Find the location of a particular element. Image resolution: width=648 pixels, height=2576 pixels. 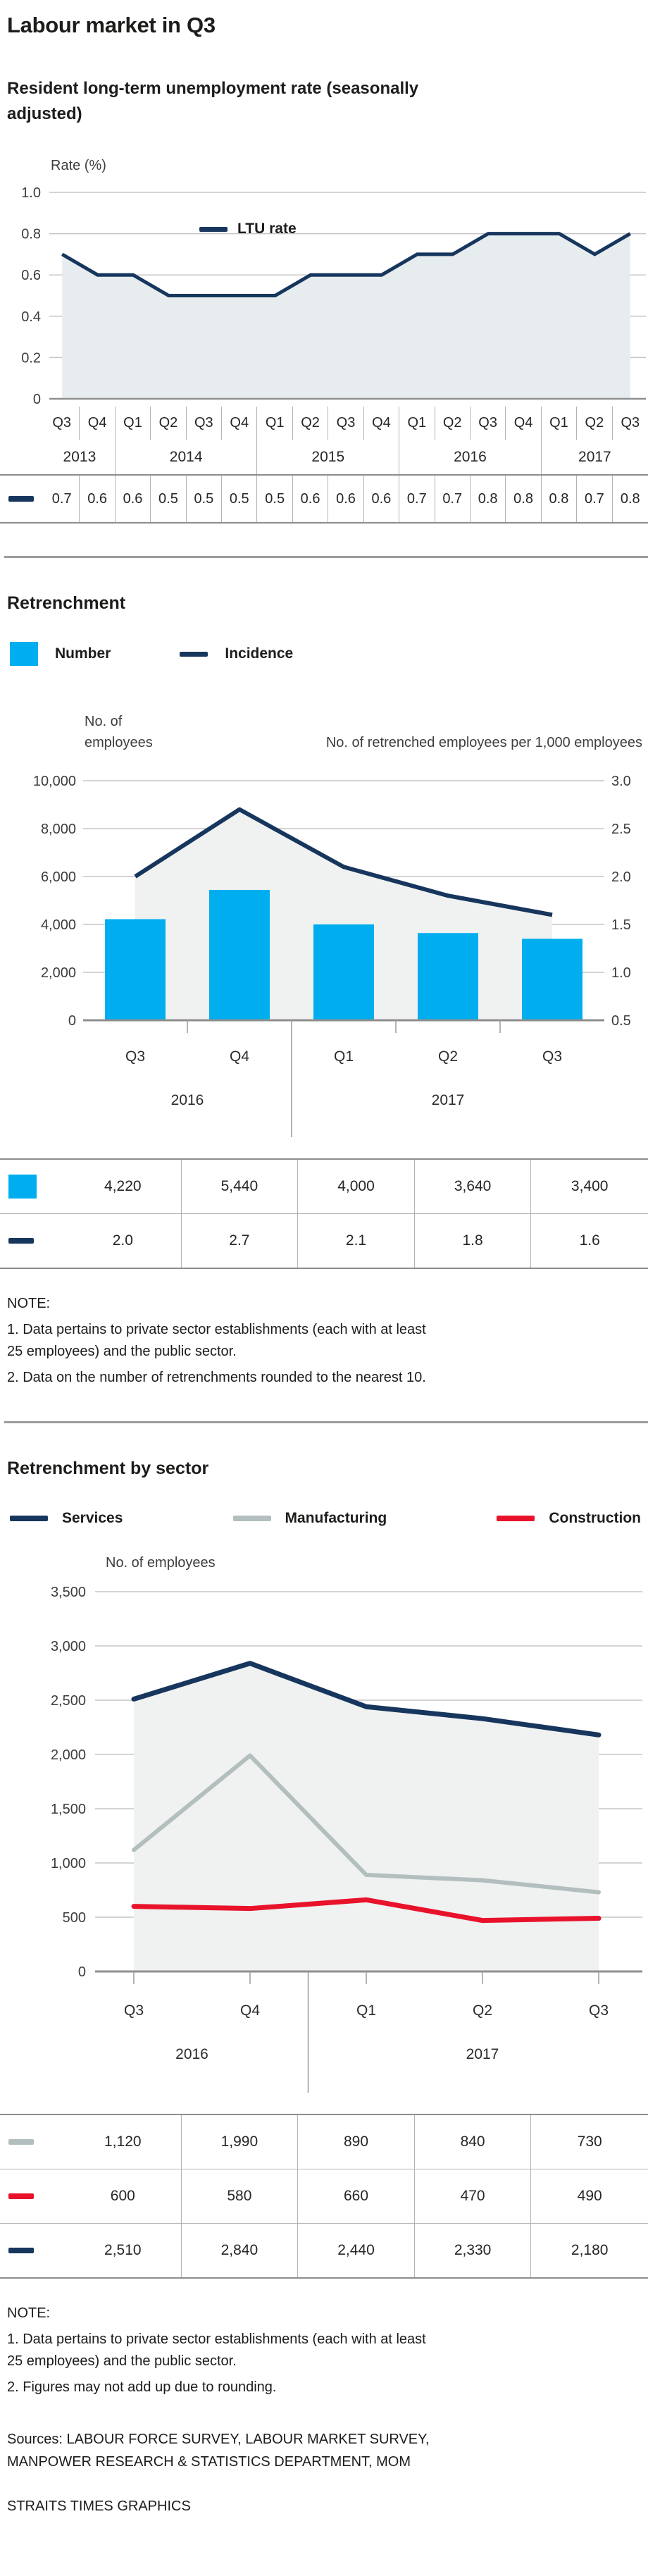

svg-text: 8,000 is located at coordinates (59, 829).